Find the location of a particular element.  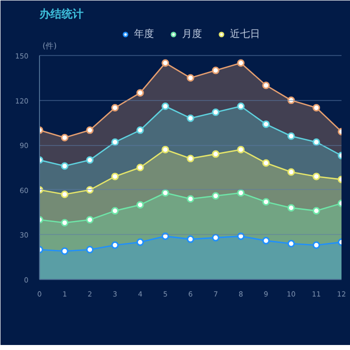

y-axis-title: (件) is located at coordinates (49, 46).